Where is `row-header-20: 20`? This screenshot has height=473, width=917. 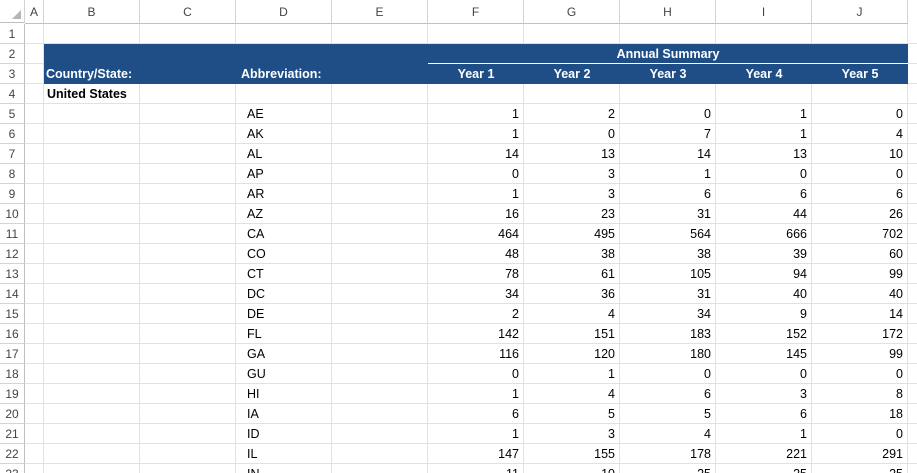
row-header-20: 20 is located at coordinates (12, 414).